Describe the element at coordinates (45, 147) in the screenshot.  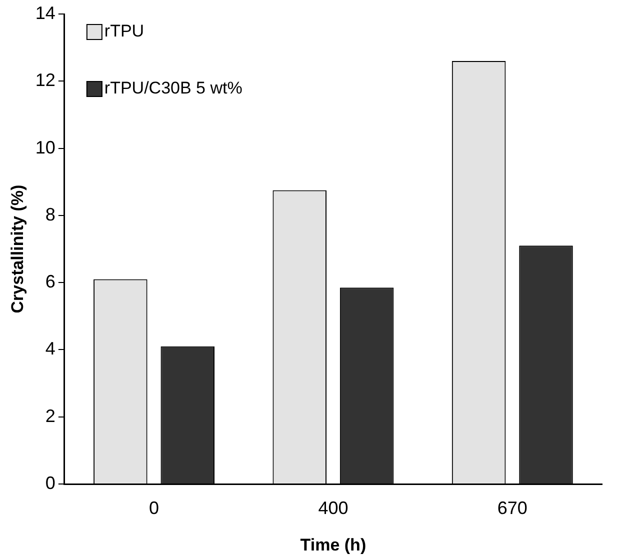
I see `y-tick-label: 10` at that location.